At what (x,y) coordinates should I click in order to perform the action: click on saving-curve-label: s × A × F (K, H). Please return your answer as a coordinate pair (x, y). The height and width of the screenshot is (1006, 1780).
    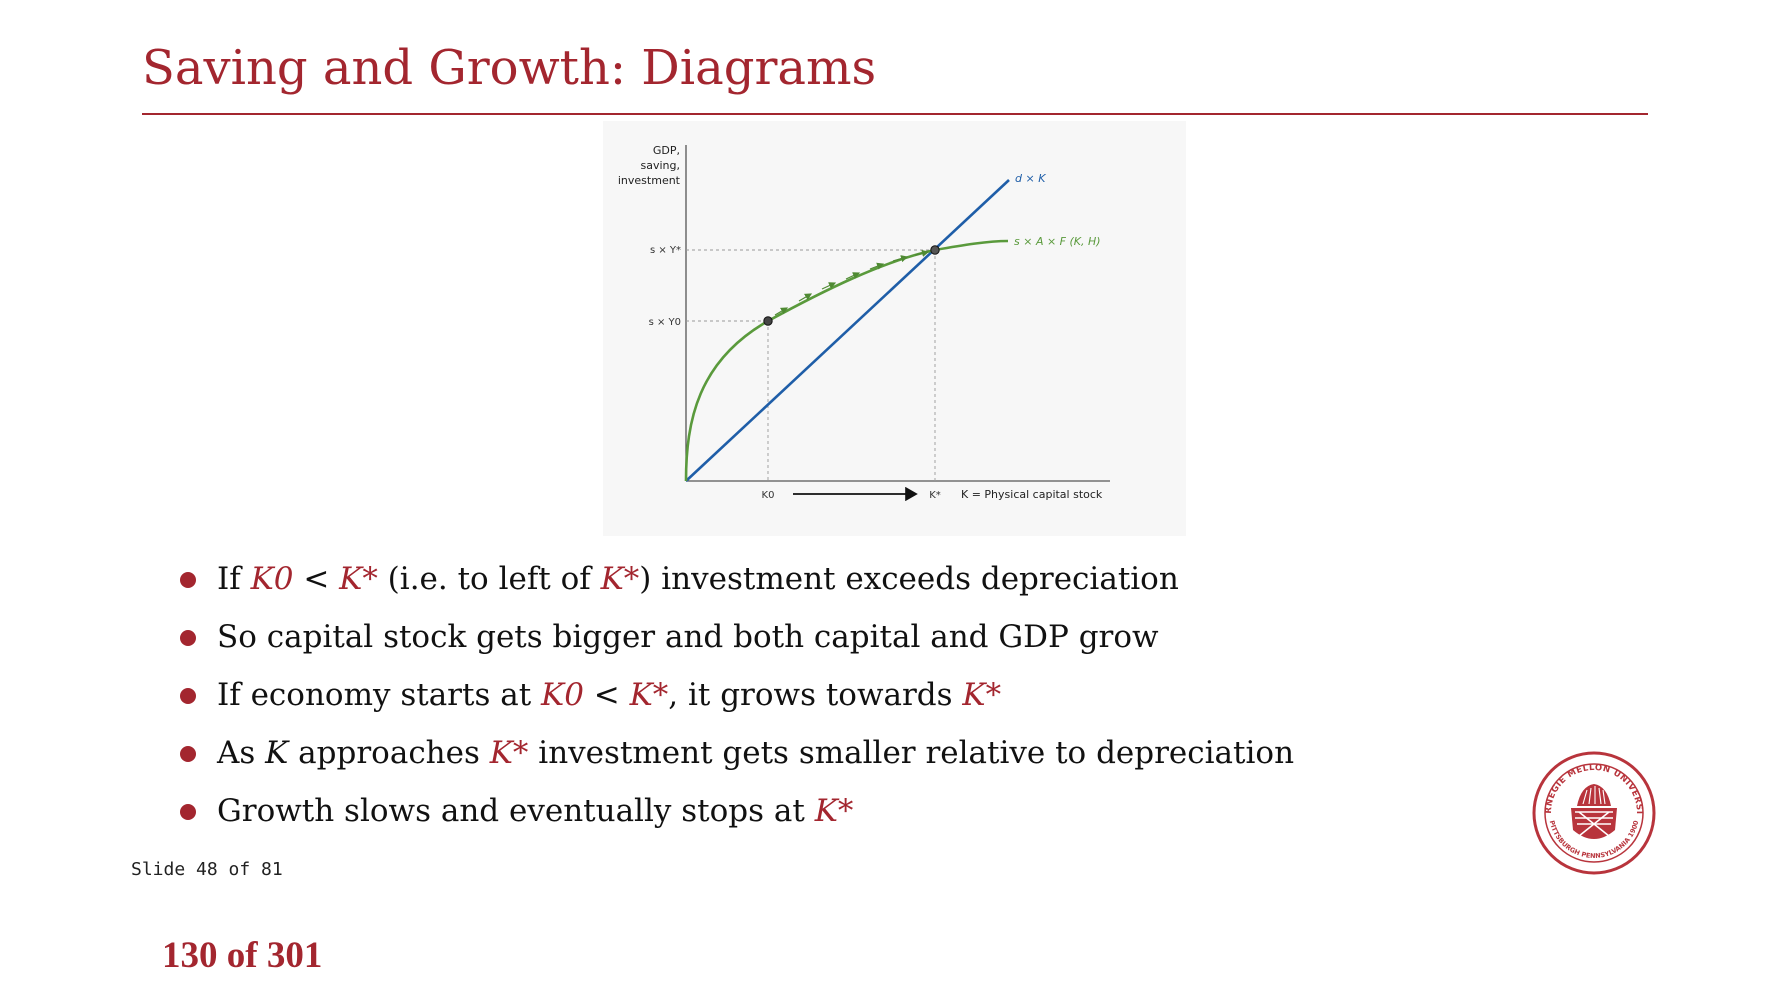
    Looking at the image, I should click on (1057, 241).